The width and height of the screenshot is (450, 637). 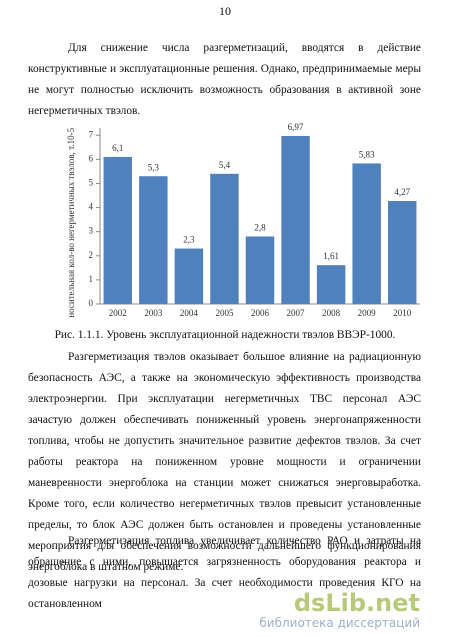 What do you see at coordinates (296, 313) in the screenshot?
I see `x-tick-label: 2007` at bounding box center [296, 313].